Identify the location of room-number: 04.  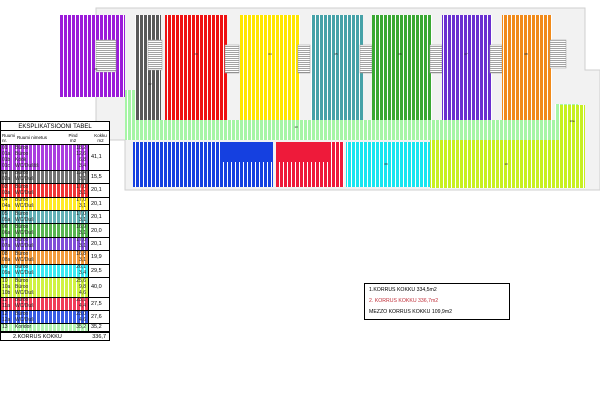
(5, 200).